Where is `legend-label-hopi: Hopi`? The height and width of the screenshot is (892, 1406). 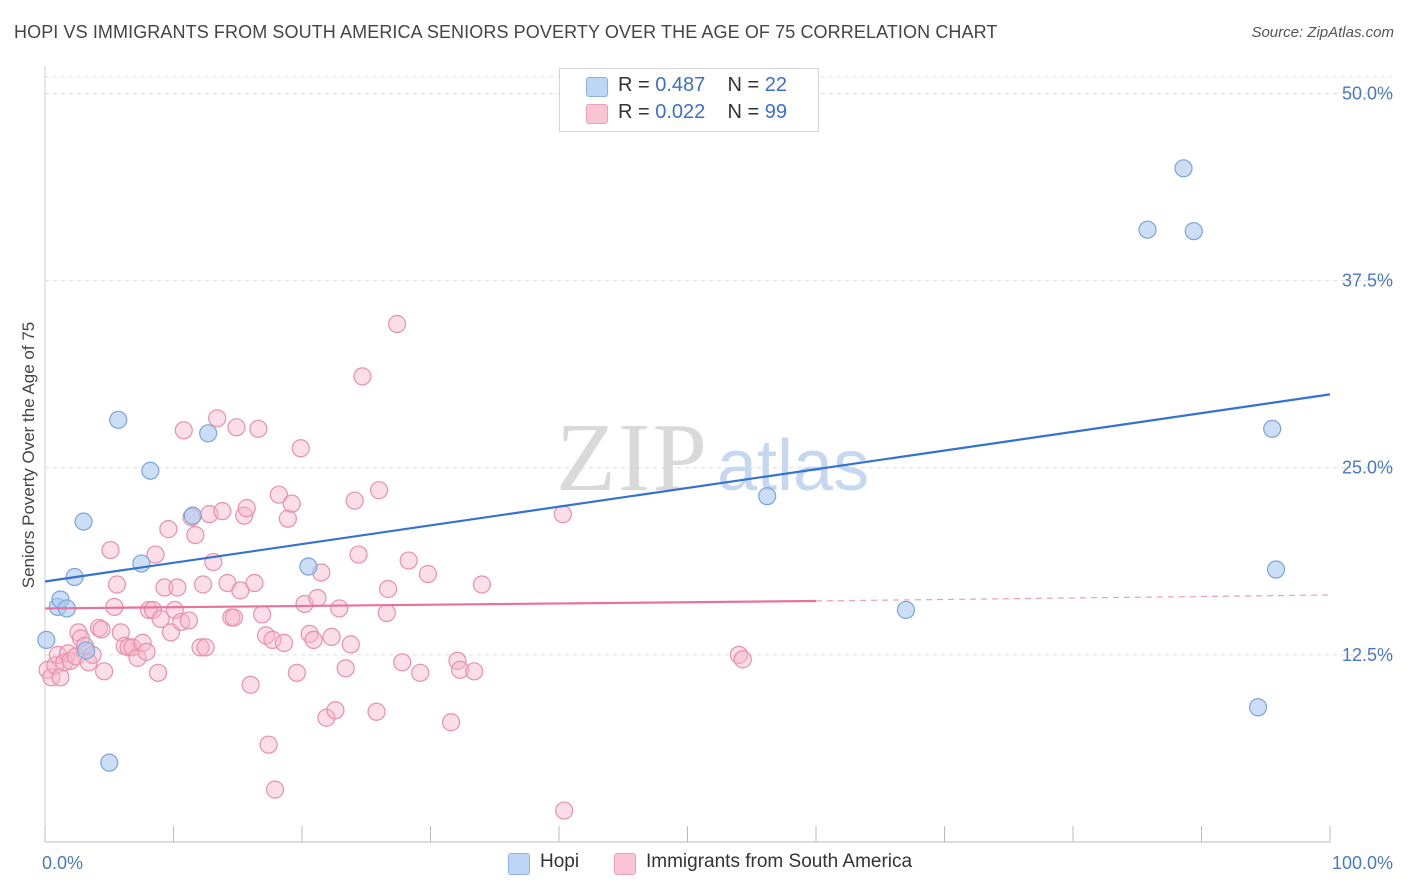 legend-label-hopi: Hopi is located at coordinates (560, 861).